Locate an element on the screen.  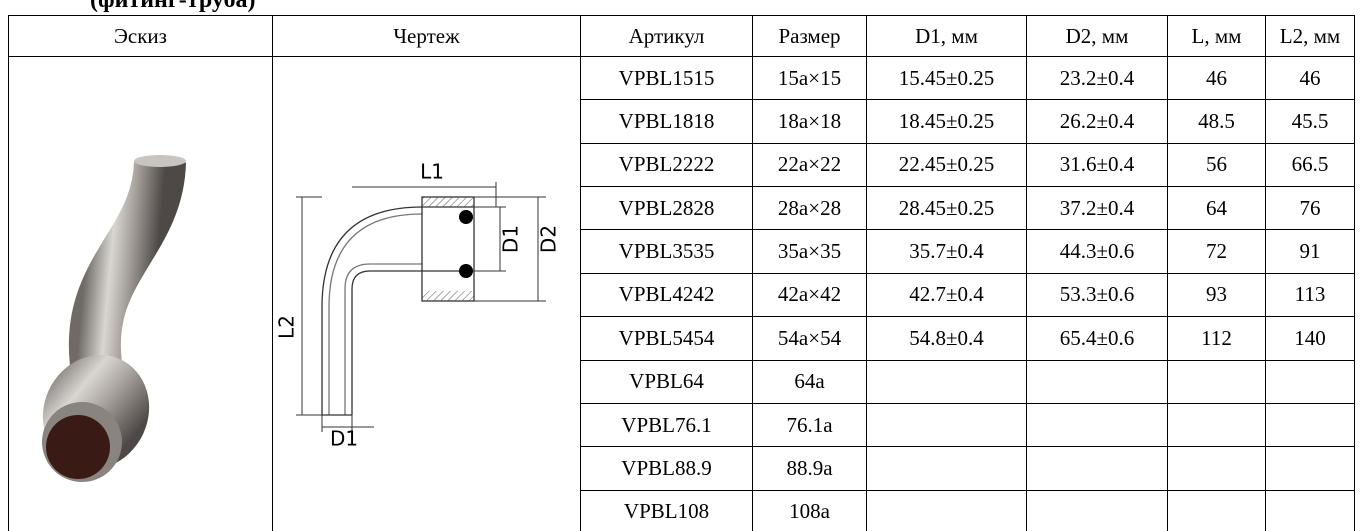
header-cell: Эскиз is located at coordinates (140, 36).